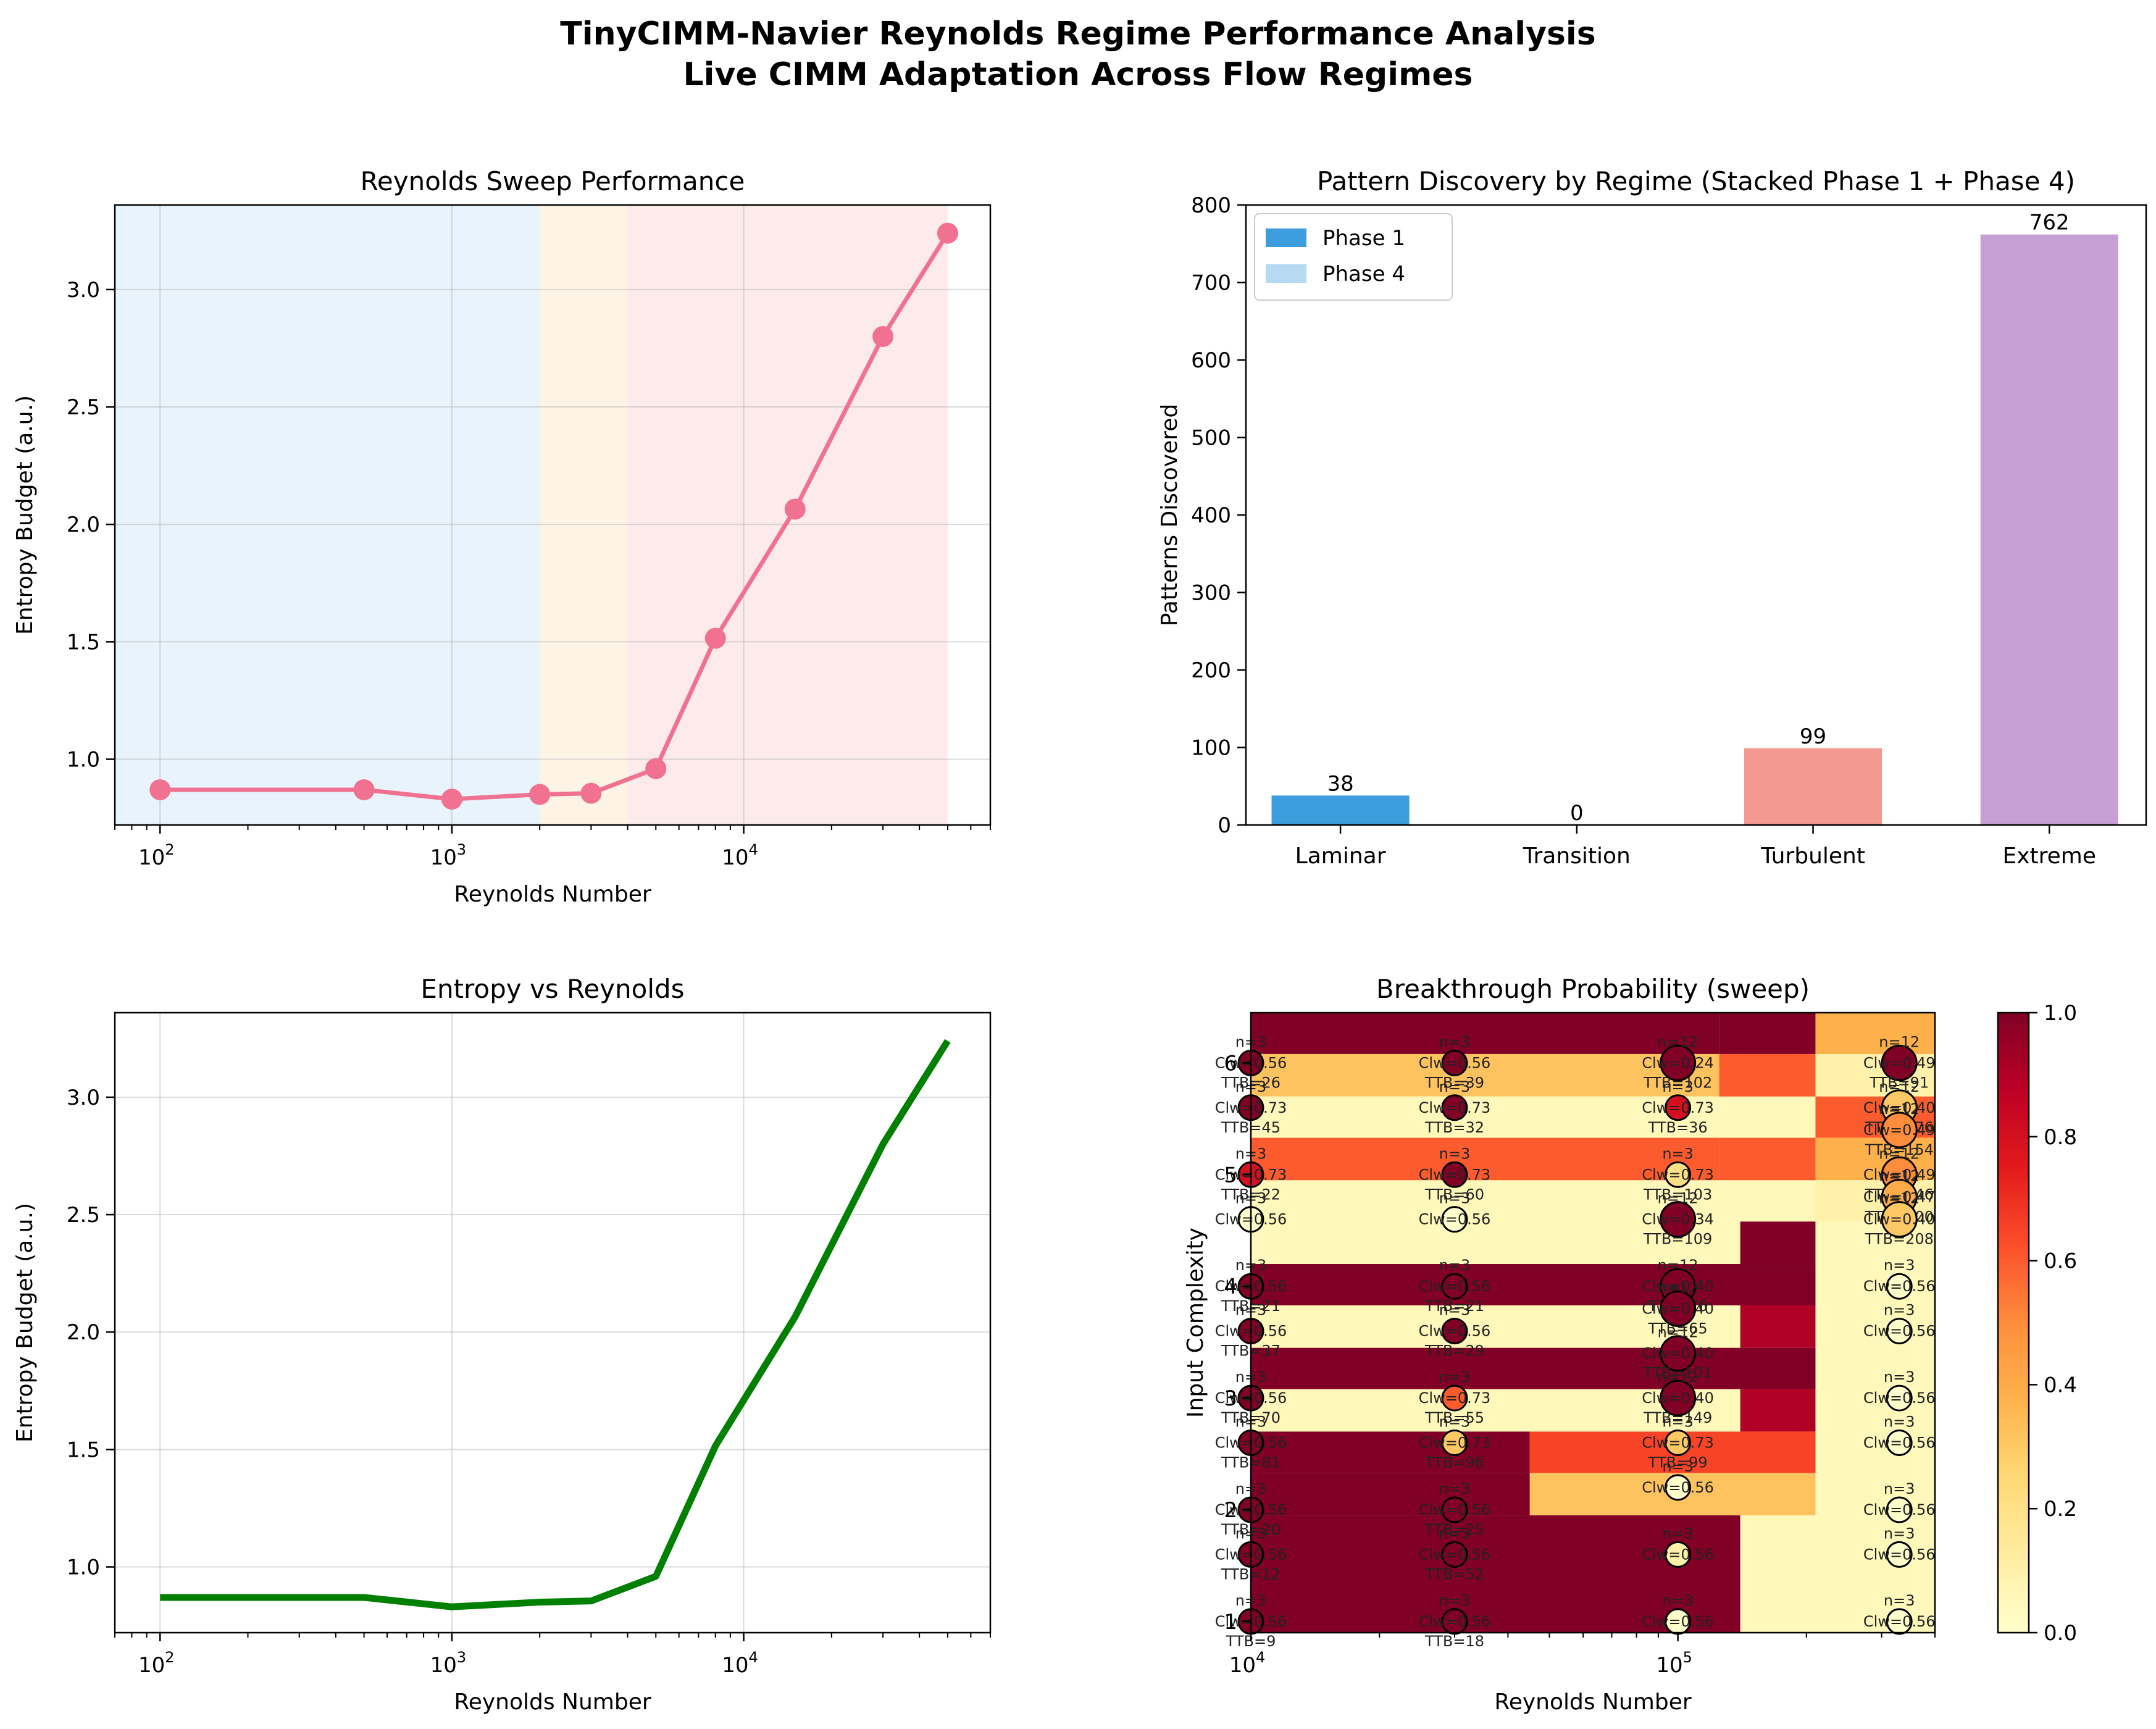 The width and height of the screenshot is (2156, 1729). I want to click on chart-title: Breakthrough Probability (sweep), so click(1593, 989).